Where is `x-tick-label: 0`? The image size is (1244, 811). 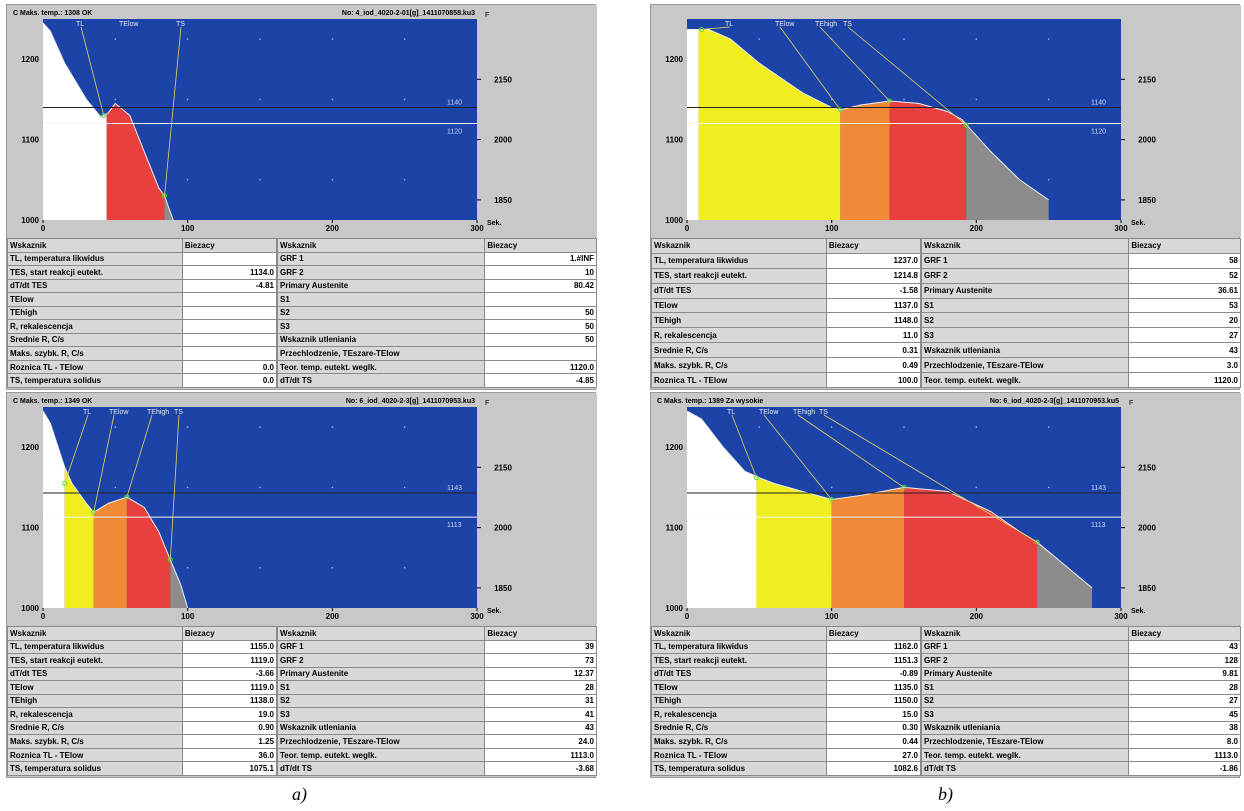 x-tick-label: 0 is located at coordinates (687, 228).